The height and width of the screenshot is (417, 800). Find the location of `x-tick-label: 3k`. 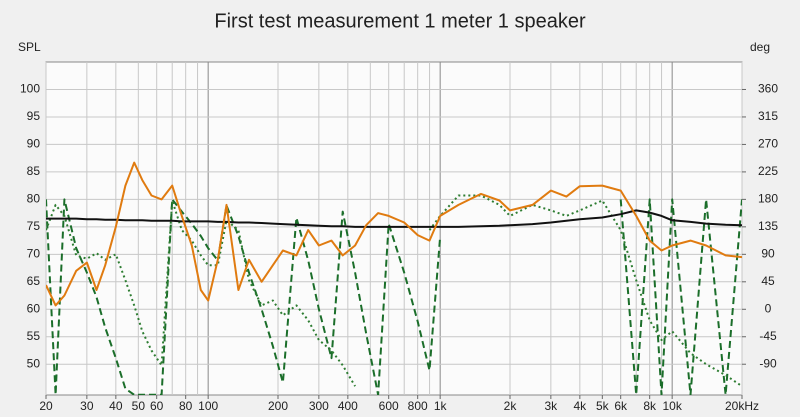

x-tick-label: 3k is located at coordinates (552, 406).